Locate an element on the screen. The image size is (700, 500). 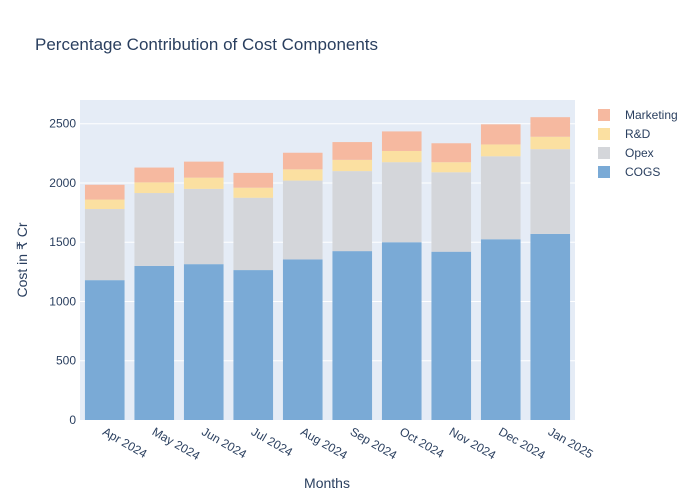
x-tick-label: Jul 2024 is located at coordinates (272, 441).